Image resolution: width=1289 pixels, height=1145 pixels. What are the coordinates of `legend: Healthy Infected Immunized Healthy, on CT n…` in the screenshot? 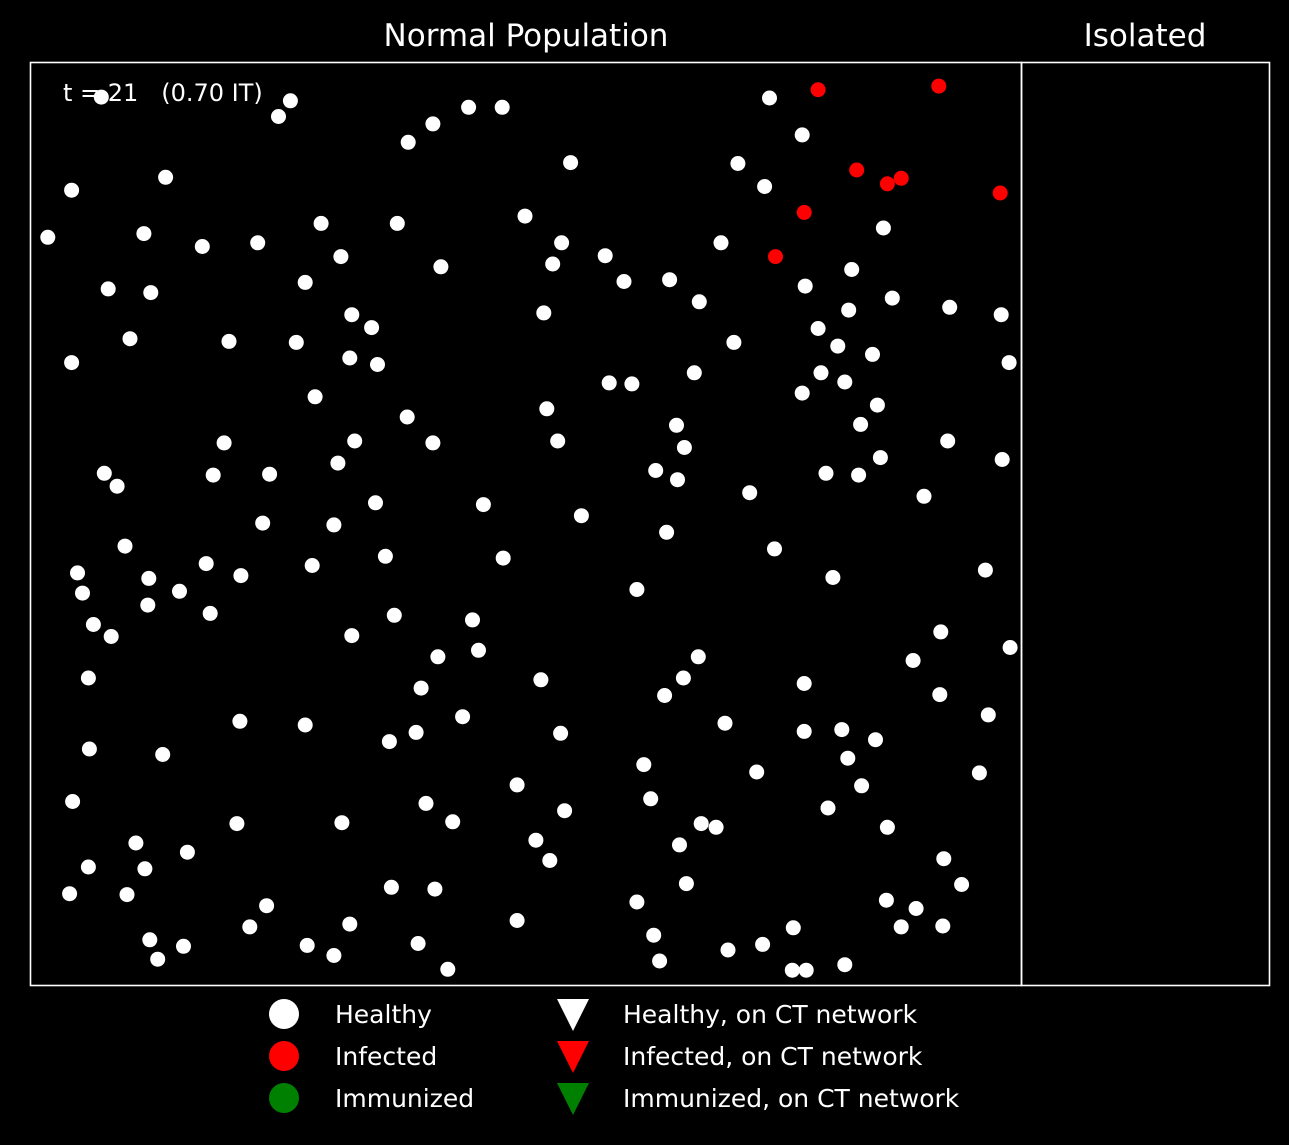 It's located at (614, 1057).